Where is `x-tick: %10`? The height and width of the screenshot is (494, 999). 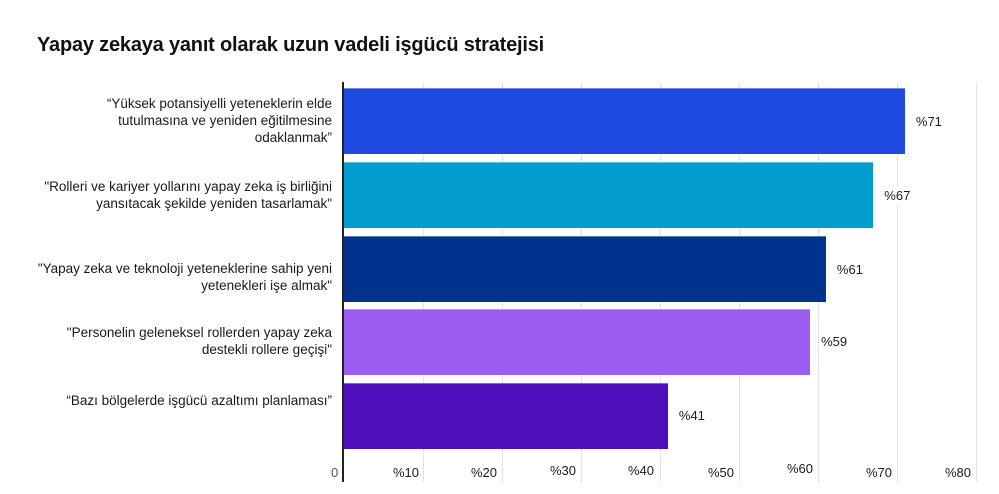
x-tick: %10 is located at coordinates (406, 472).